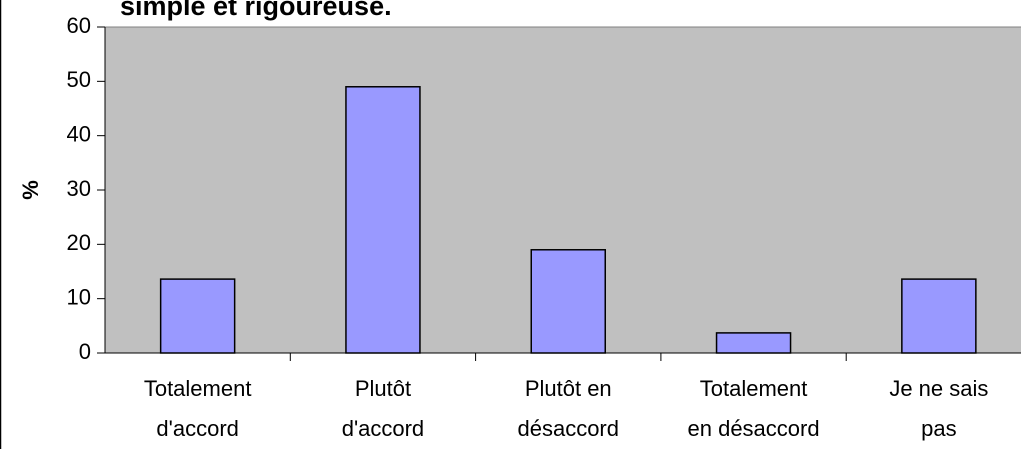  What do you see at coordinates (754, 408) in the screenshot?
I see `x-tick-label: Totalement en désaccord` at bounding box center [754, 408].